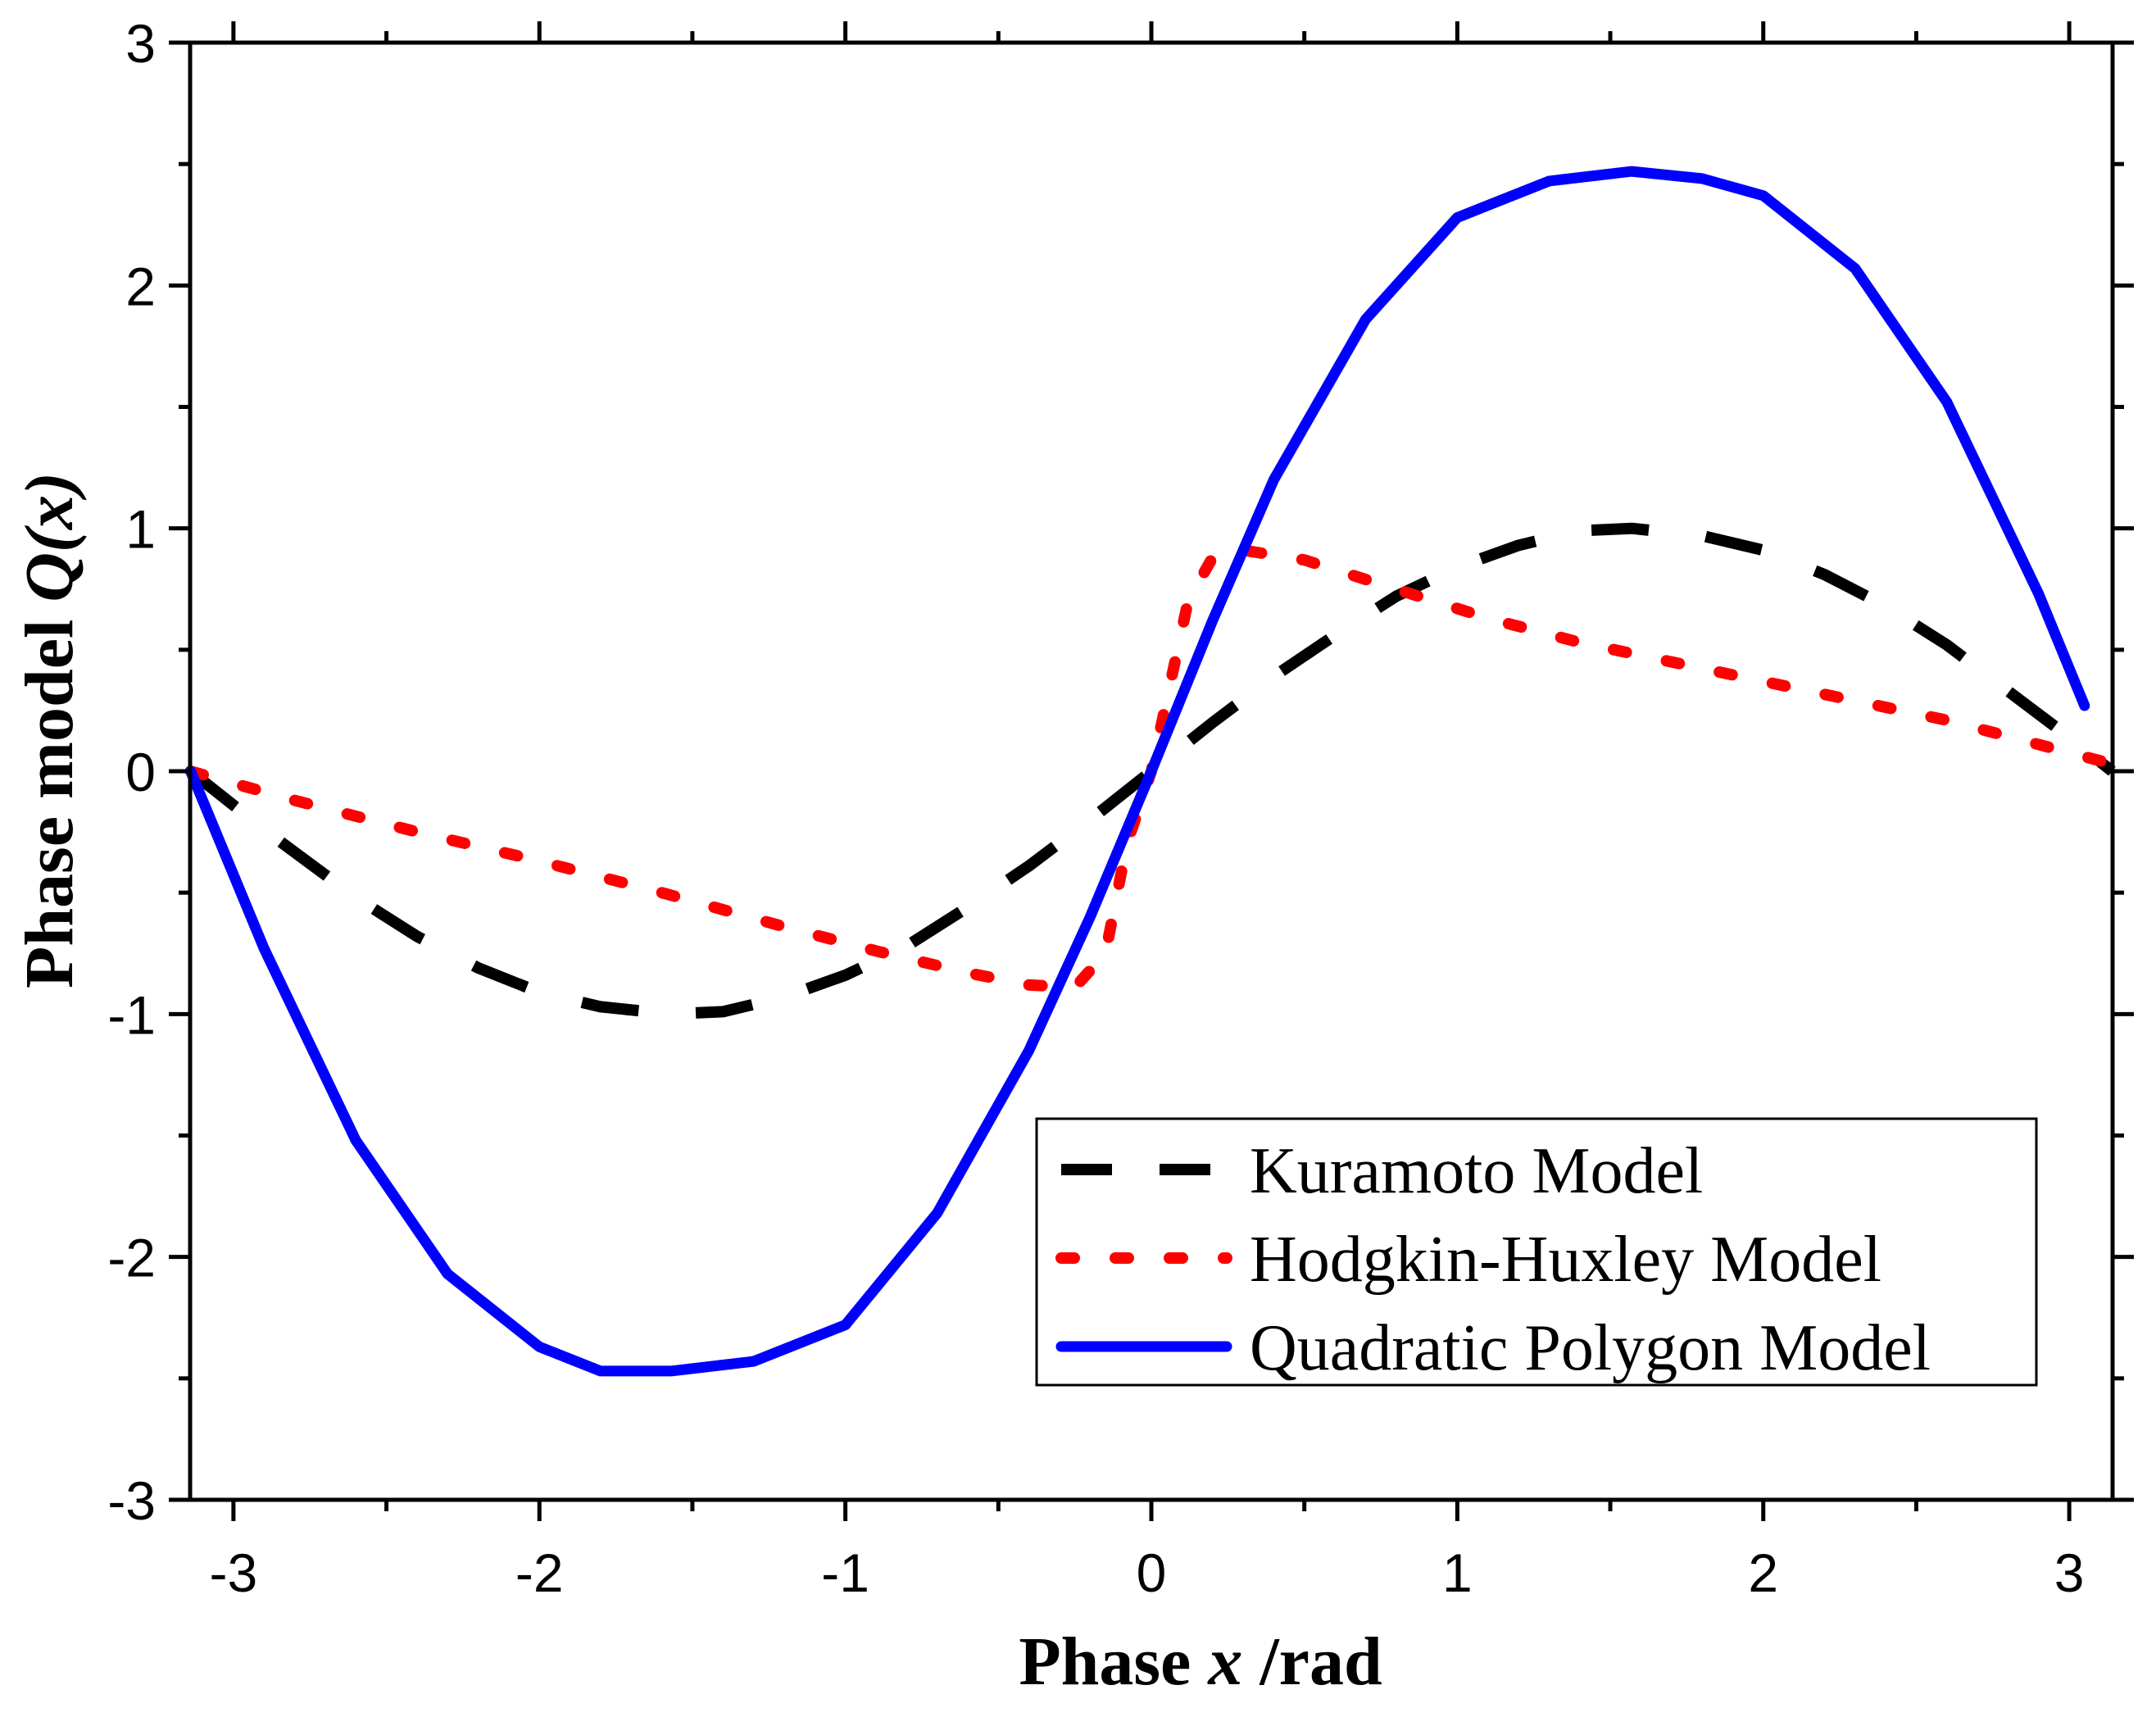  Describe the element at coordinates (2069, 1572) in the screenshot. I see `x-tick-label: 3` at that location.